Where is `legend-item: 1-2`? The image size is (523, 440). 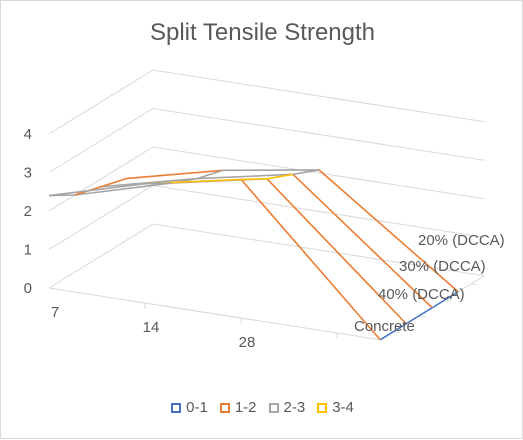 legend-item: 1-2 is located at coordinates (238, 407).